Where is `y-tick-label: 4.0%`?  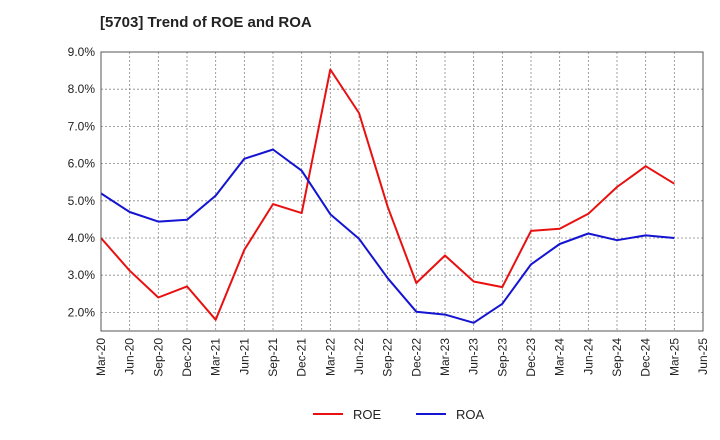 y-tick-label: 4.0% is located at coordinates (82, 238).